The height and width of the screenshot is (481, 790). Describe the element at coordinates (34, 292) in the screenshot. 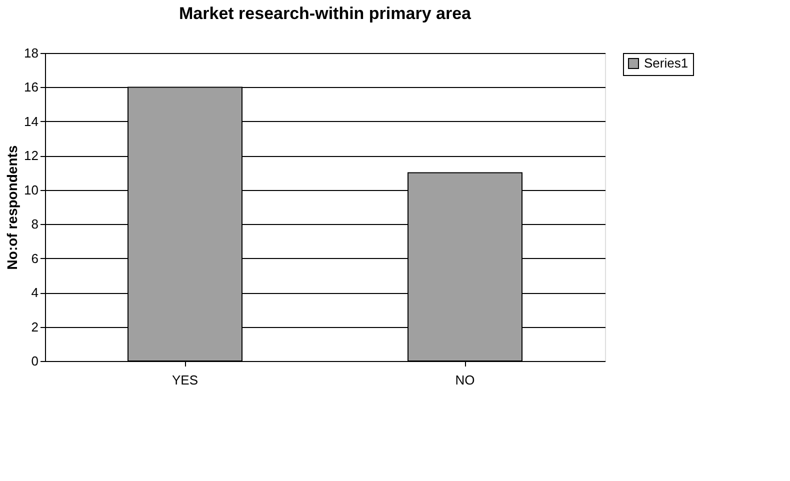

I see `y-tick-label: 4` at that location.